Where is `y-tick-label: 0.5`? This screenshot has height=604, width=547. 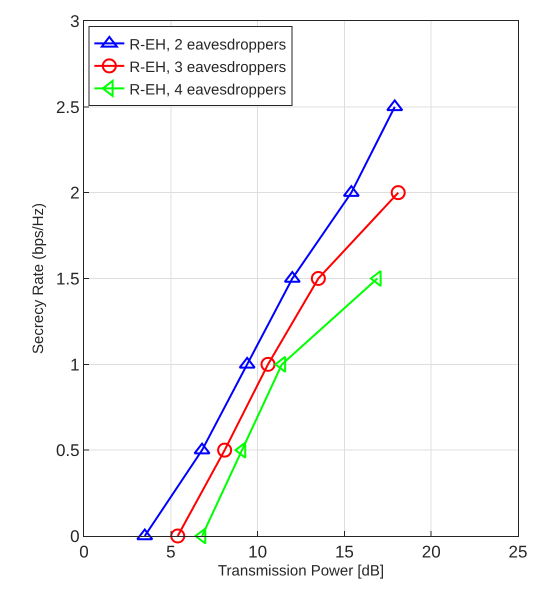 y-tick-label: 0.5 is located at coordinates (68, 450).